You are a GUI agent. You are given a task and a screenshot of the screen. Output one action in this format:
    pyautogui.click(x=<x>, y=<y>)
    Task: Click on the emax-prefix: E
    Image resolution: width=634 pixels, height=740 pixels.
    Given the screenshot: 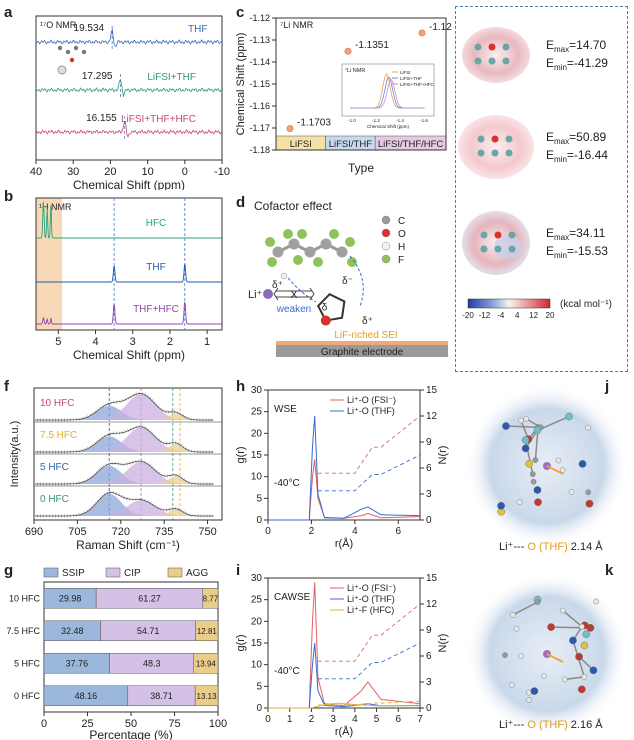 What is the action you would take?
    pyautogui.click(x=550, y=137)
    